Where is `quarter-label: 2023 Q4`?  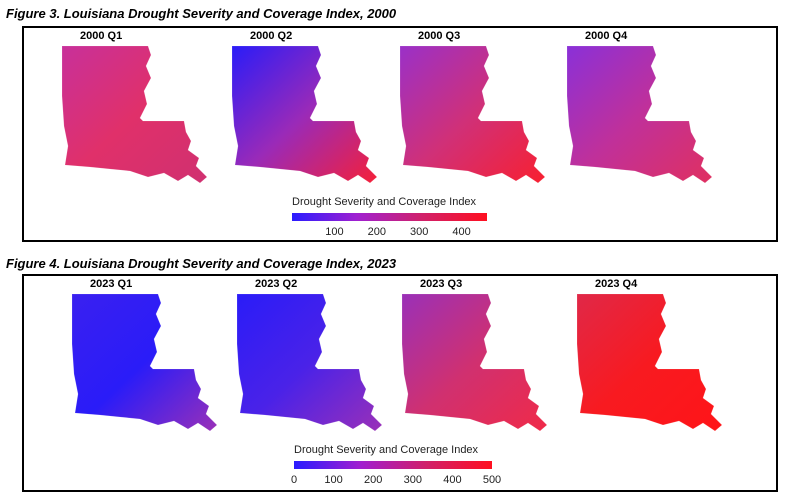 quarter-label: 2023 Q4 is located at coordinates (616, 284).